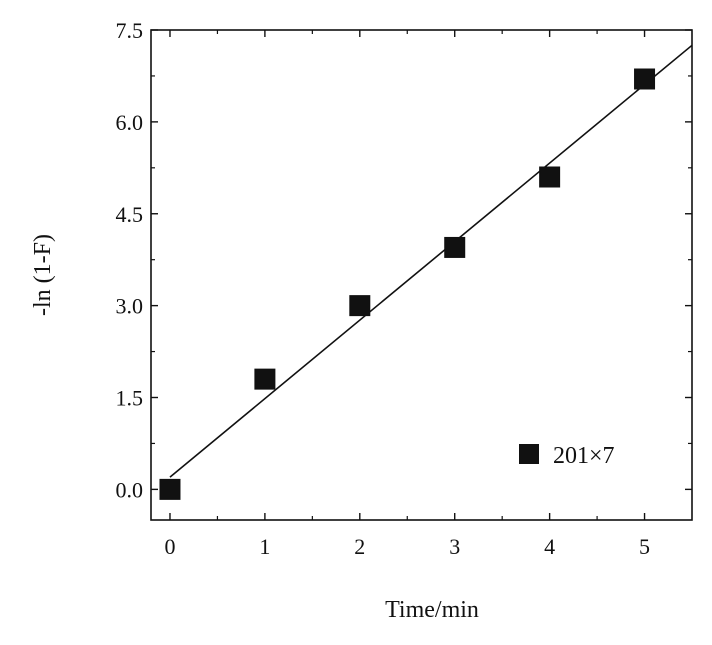 The height and width of the screenshot is (645, 712). Describe the element at coordinates (454, 546) in the screenshot. I see `x-tick-label: 3` at that location.